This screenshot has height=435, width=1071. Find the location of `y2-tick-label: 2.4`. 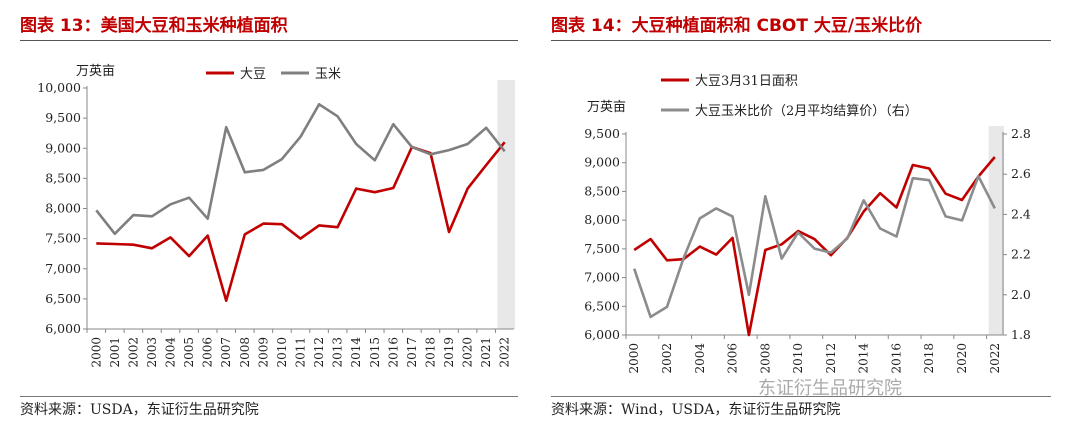

y2-tick-label: 2.4 is located at coordinates (1021, 213).